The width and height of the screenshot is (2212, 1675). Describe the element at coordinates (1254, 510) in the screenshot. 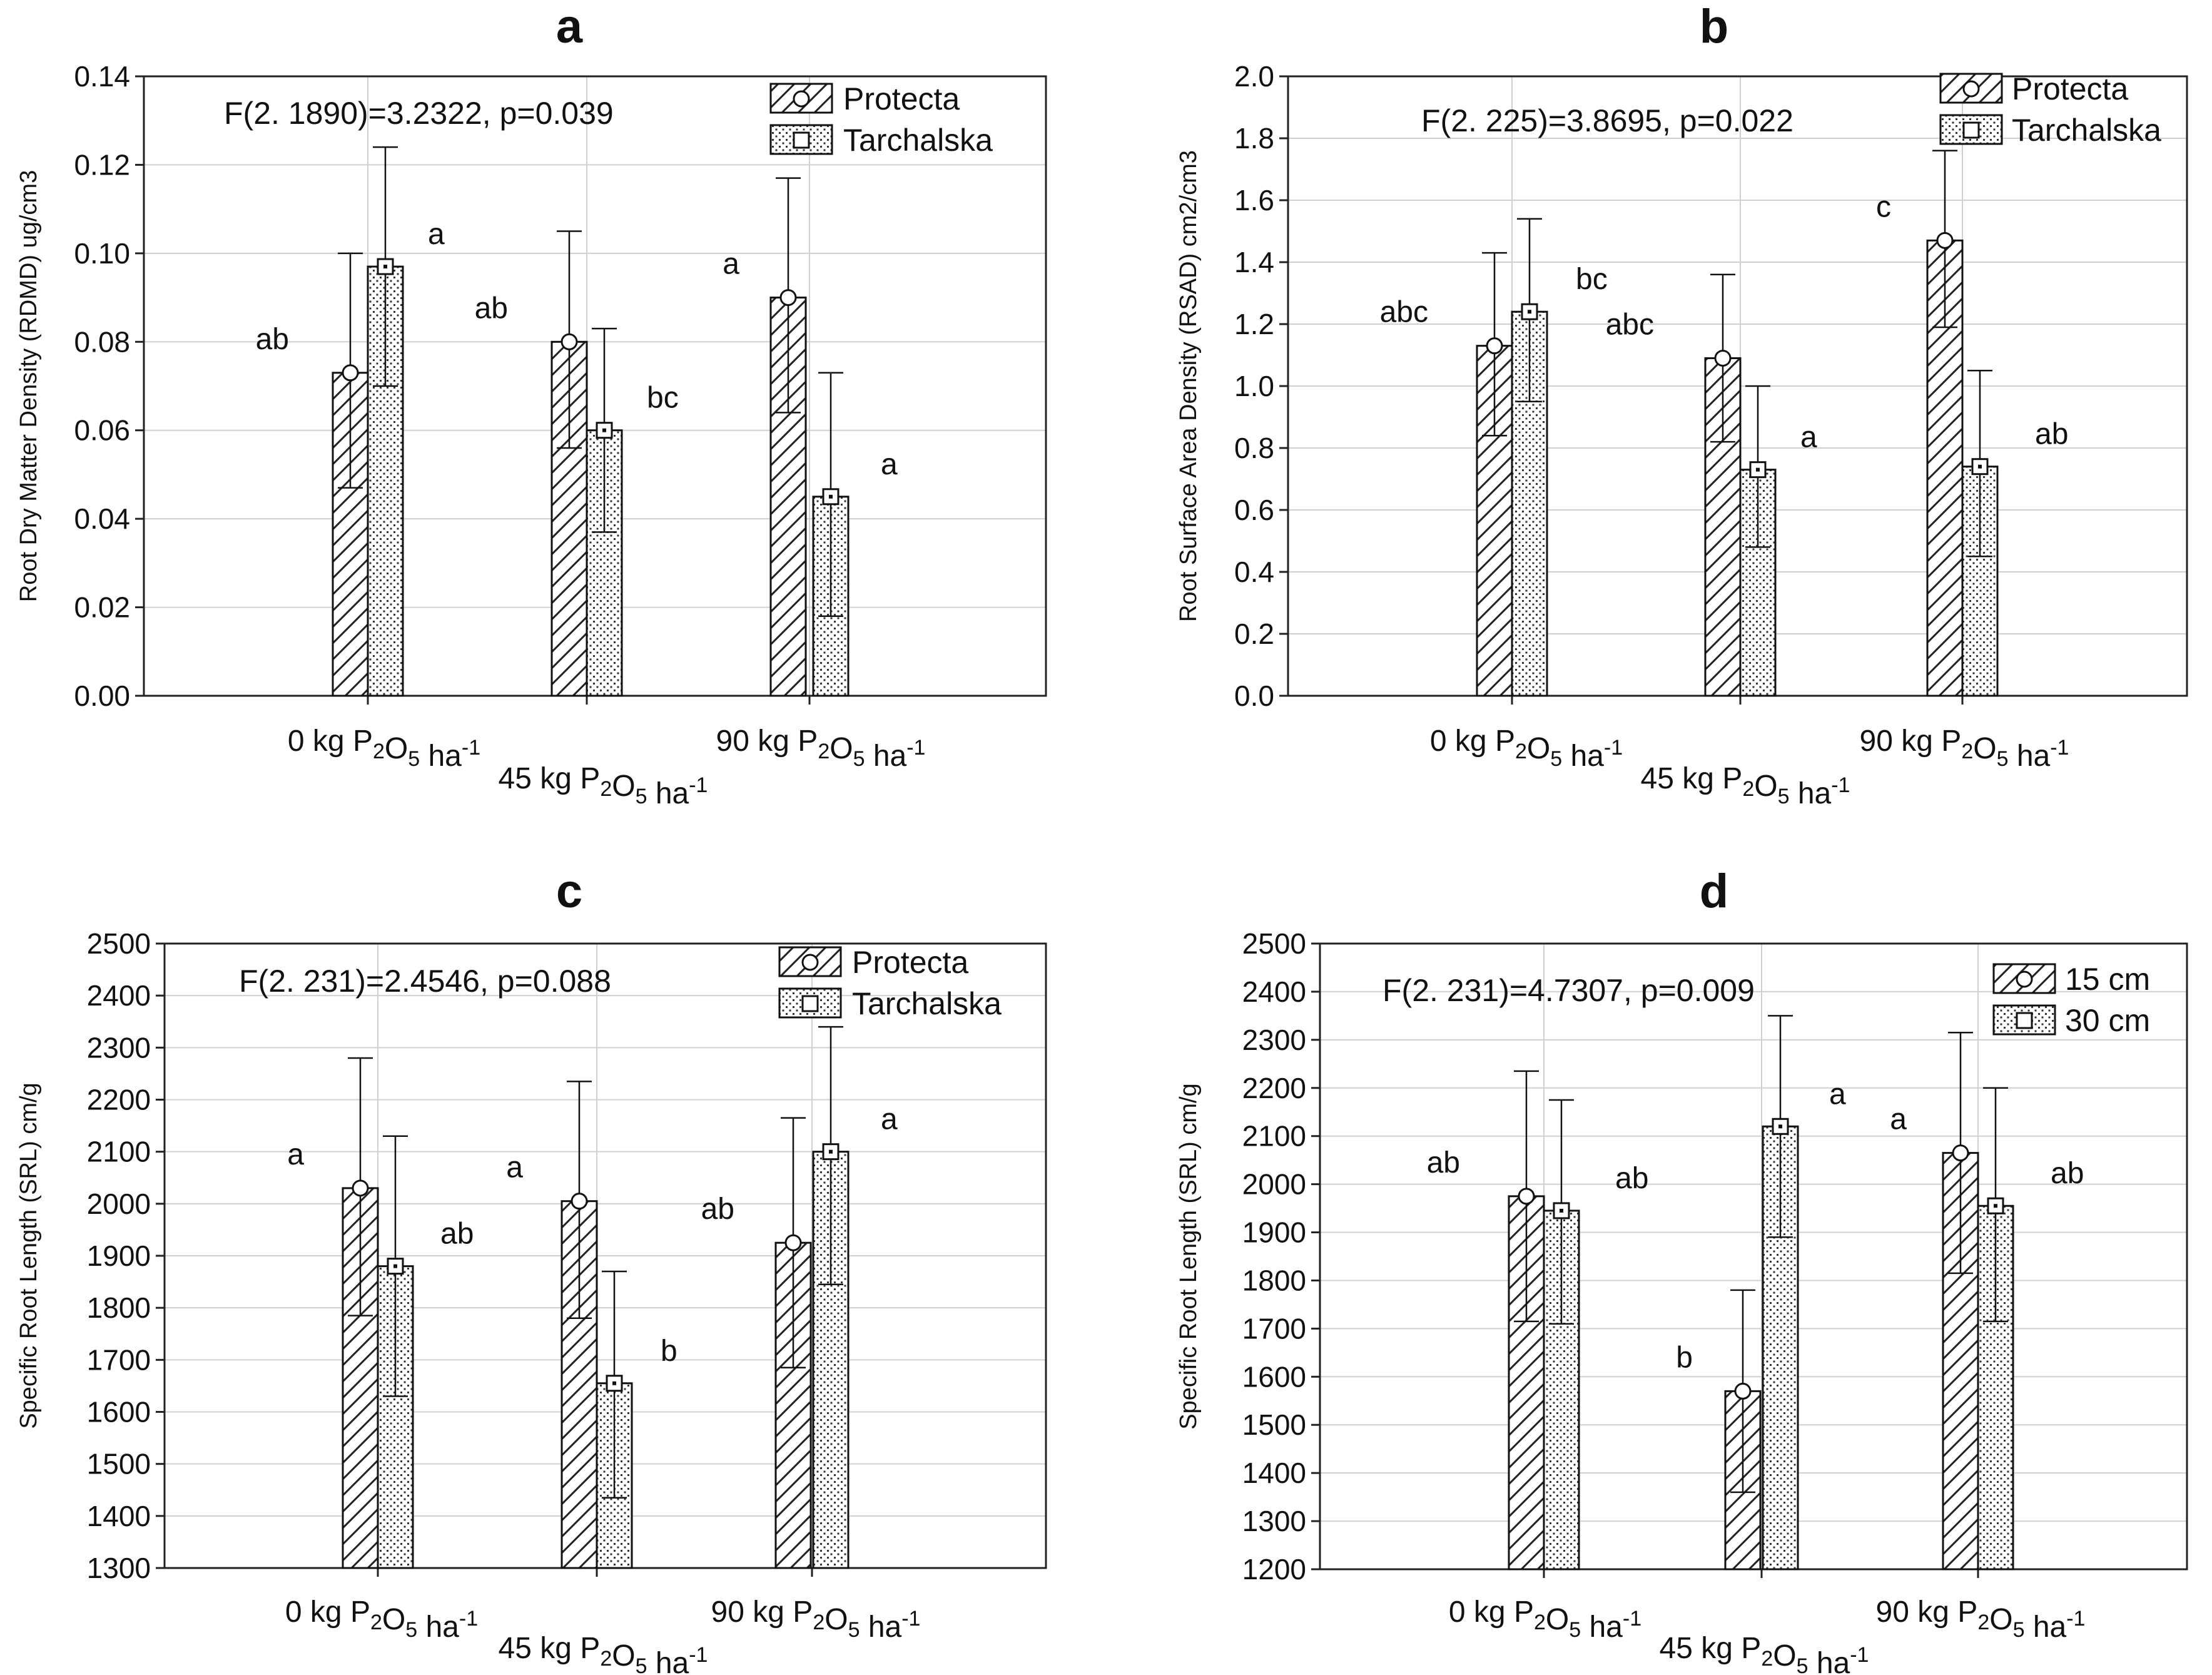

I see `y-tick-label: 0.6` at that location.